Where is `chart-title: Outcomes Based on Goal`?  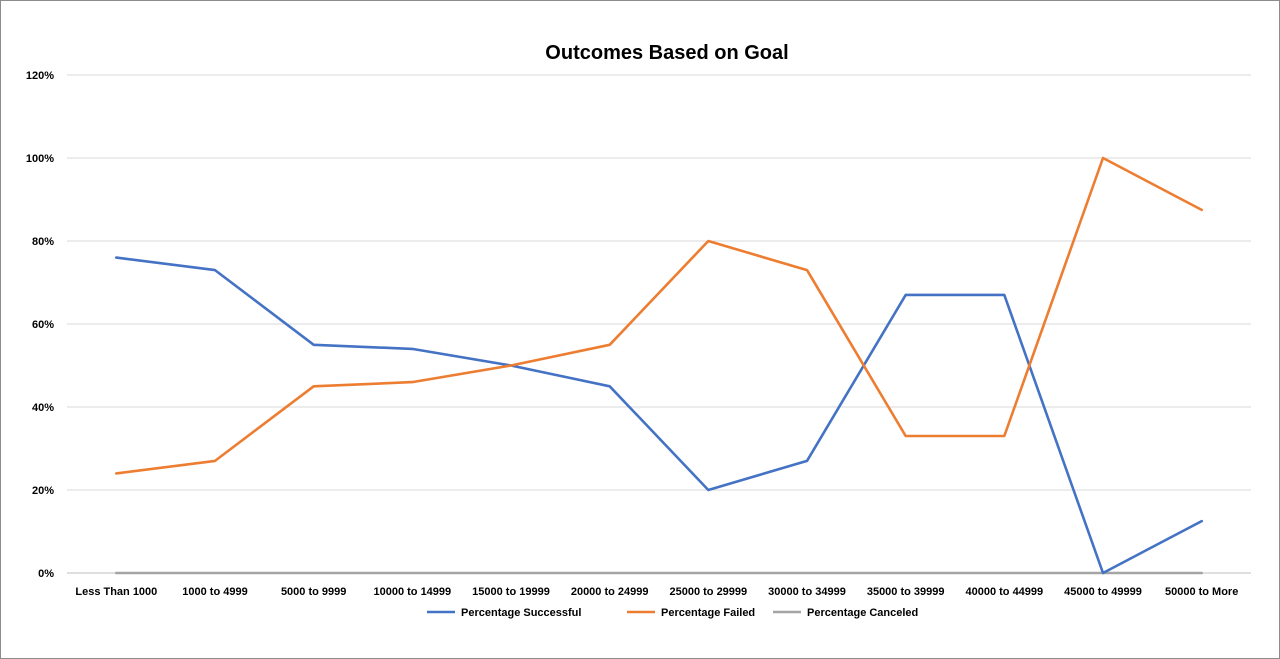 chart-title: Outcomes Based on Goal is located at coordinates (666, 53).